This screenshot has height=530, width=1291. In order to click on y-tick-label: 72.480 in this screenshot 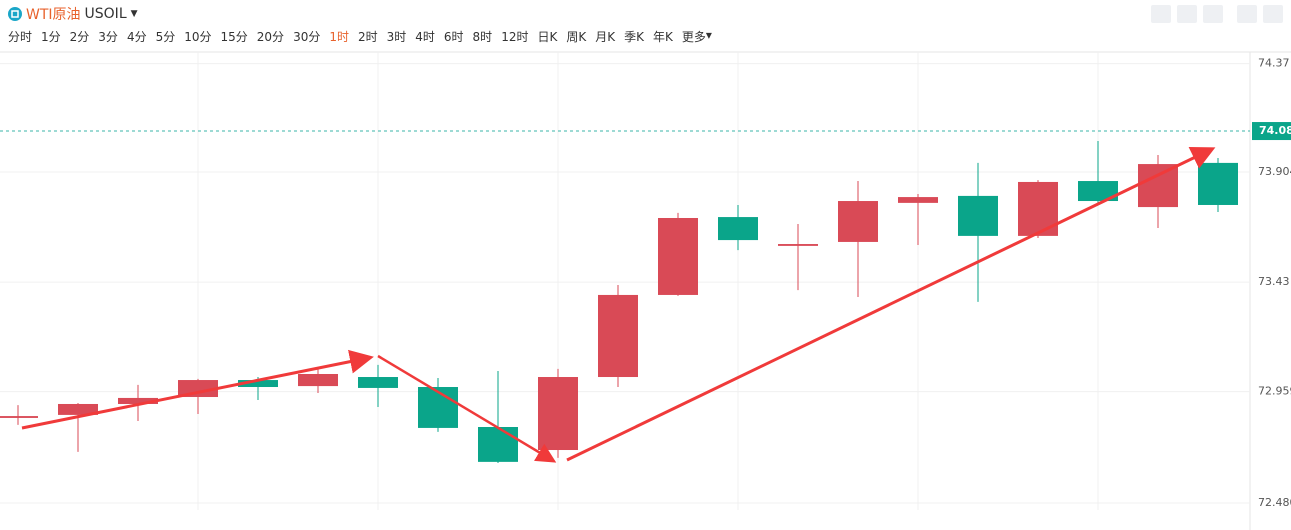, I will do `click(1274, 502)`.